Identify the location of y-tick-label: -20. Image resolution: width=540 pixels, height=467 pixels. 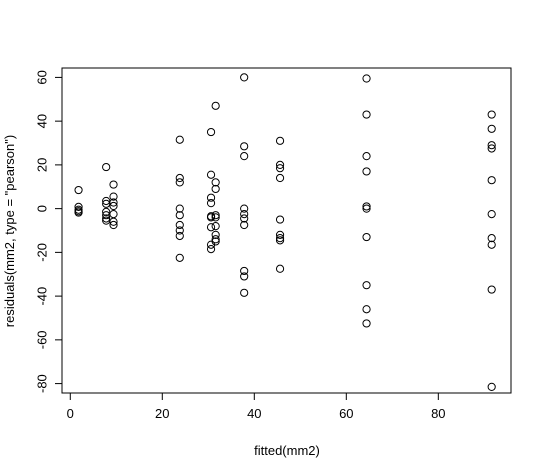
(42, 252).